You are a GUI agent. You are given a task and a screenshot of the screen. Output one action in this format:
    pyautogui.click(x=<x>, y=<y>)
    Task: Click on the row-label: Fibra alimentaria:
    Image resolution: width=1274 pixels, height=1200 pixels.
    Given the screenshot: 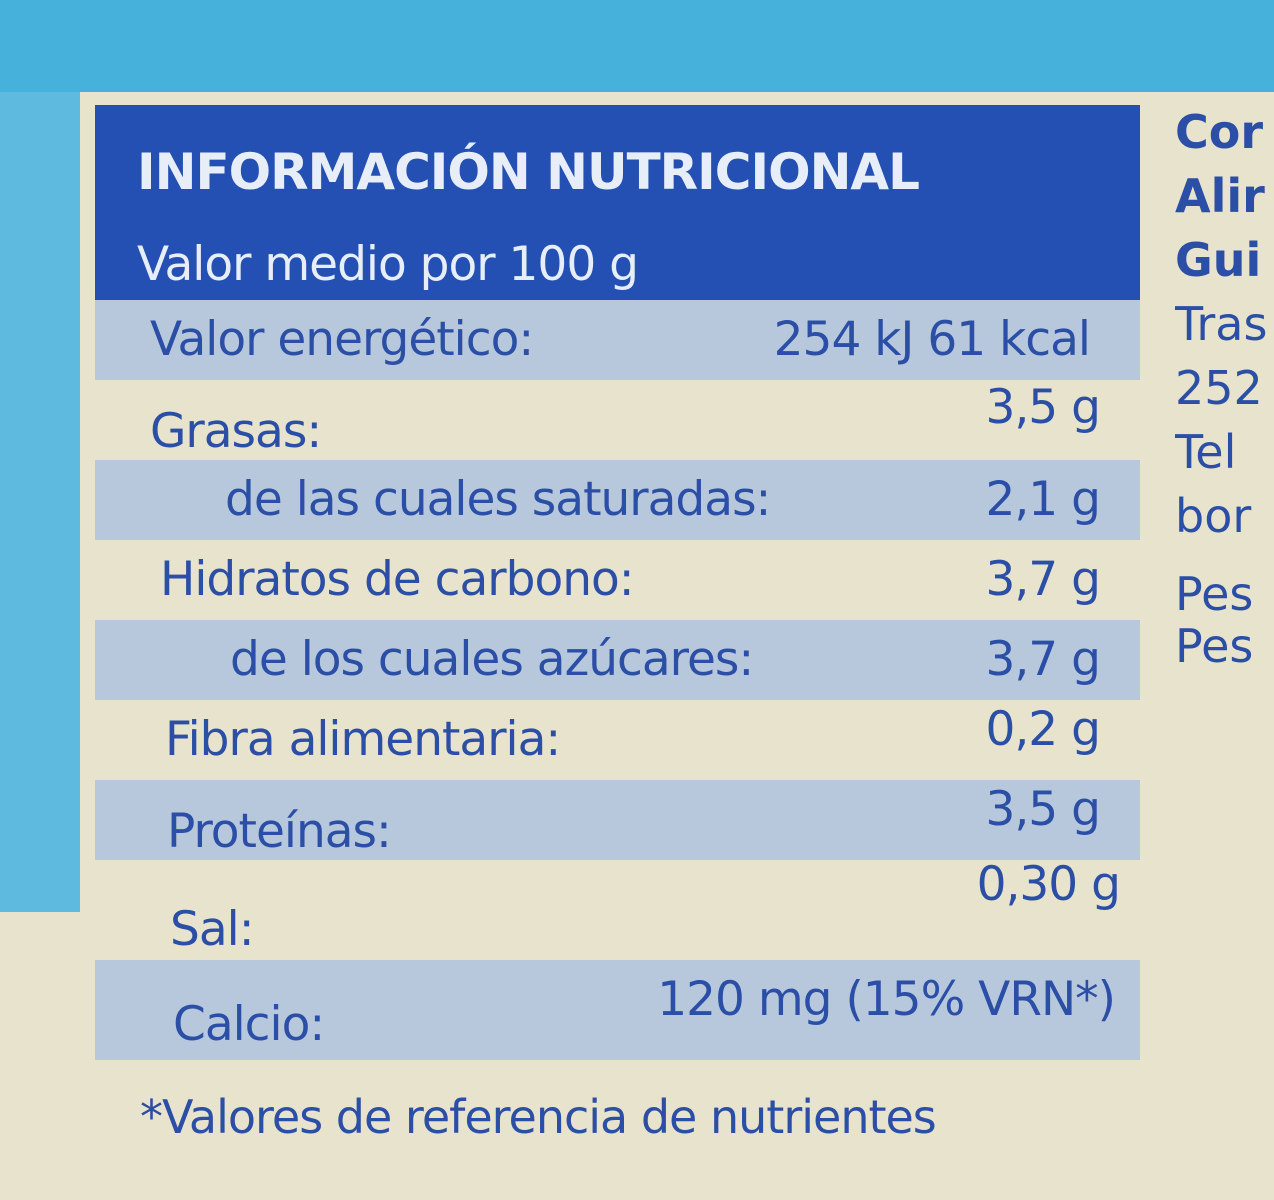 What is the action you would take?
    pyautogui.click(x=363, y=739)
    